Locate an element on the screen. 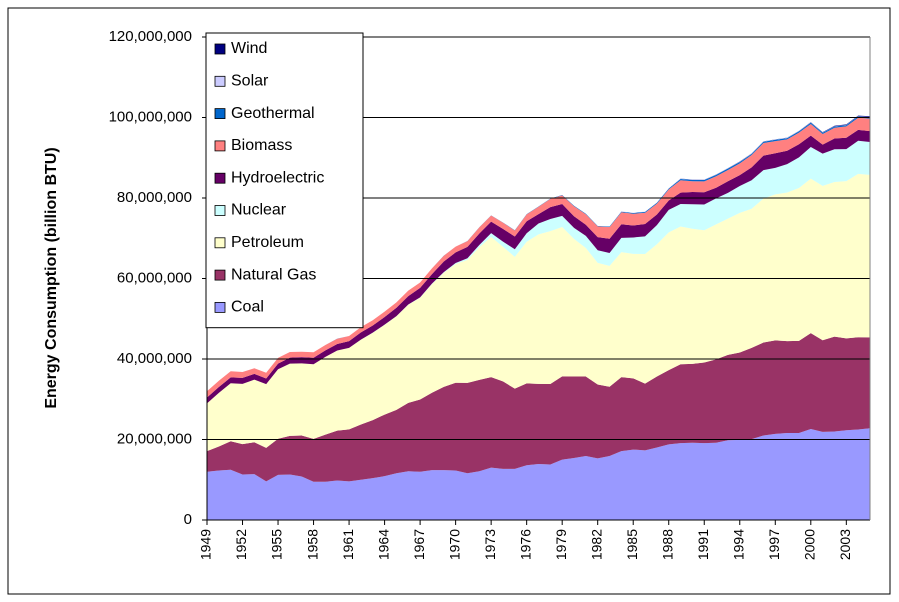 The image size is (899, 602). x-tick-label: 1949 is located at coordinates (206, 544).